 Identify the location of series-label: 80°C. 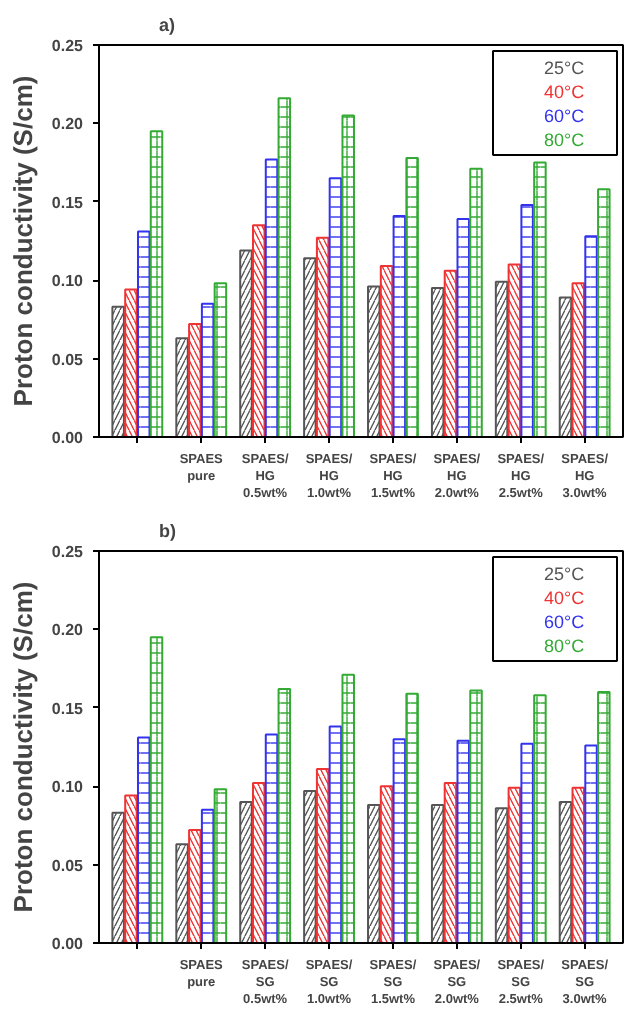
(564, 140).